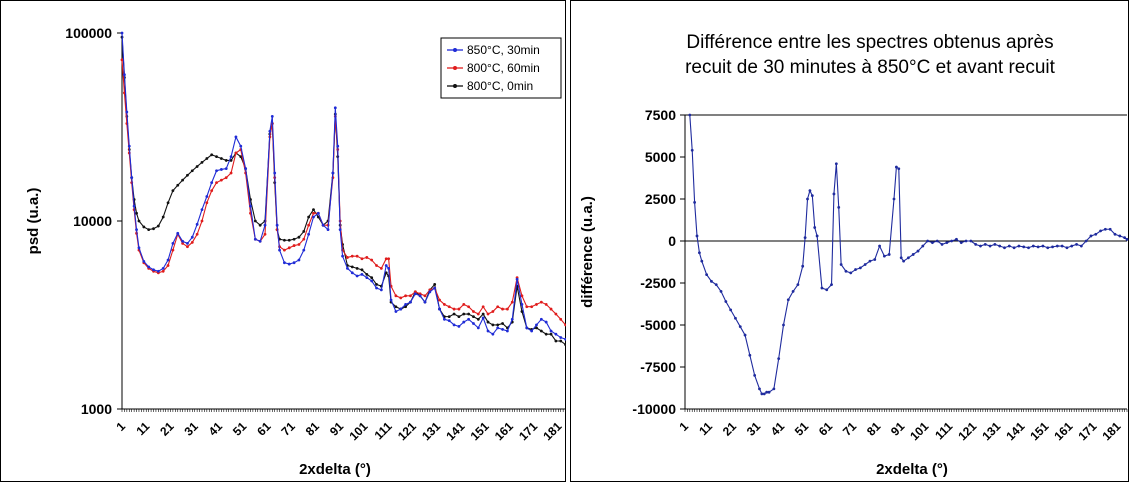 This screenshot has width=1129, height=484. What do you see at coordinates (919, 431) in the screenshot?
I see `x-tick-label: 101` at bounding box center [919, 431].